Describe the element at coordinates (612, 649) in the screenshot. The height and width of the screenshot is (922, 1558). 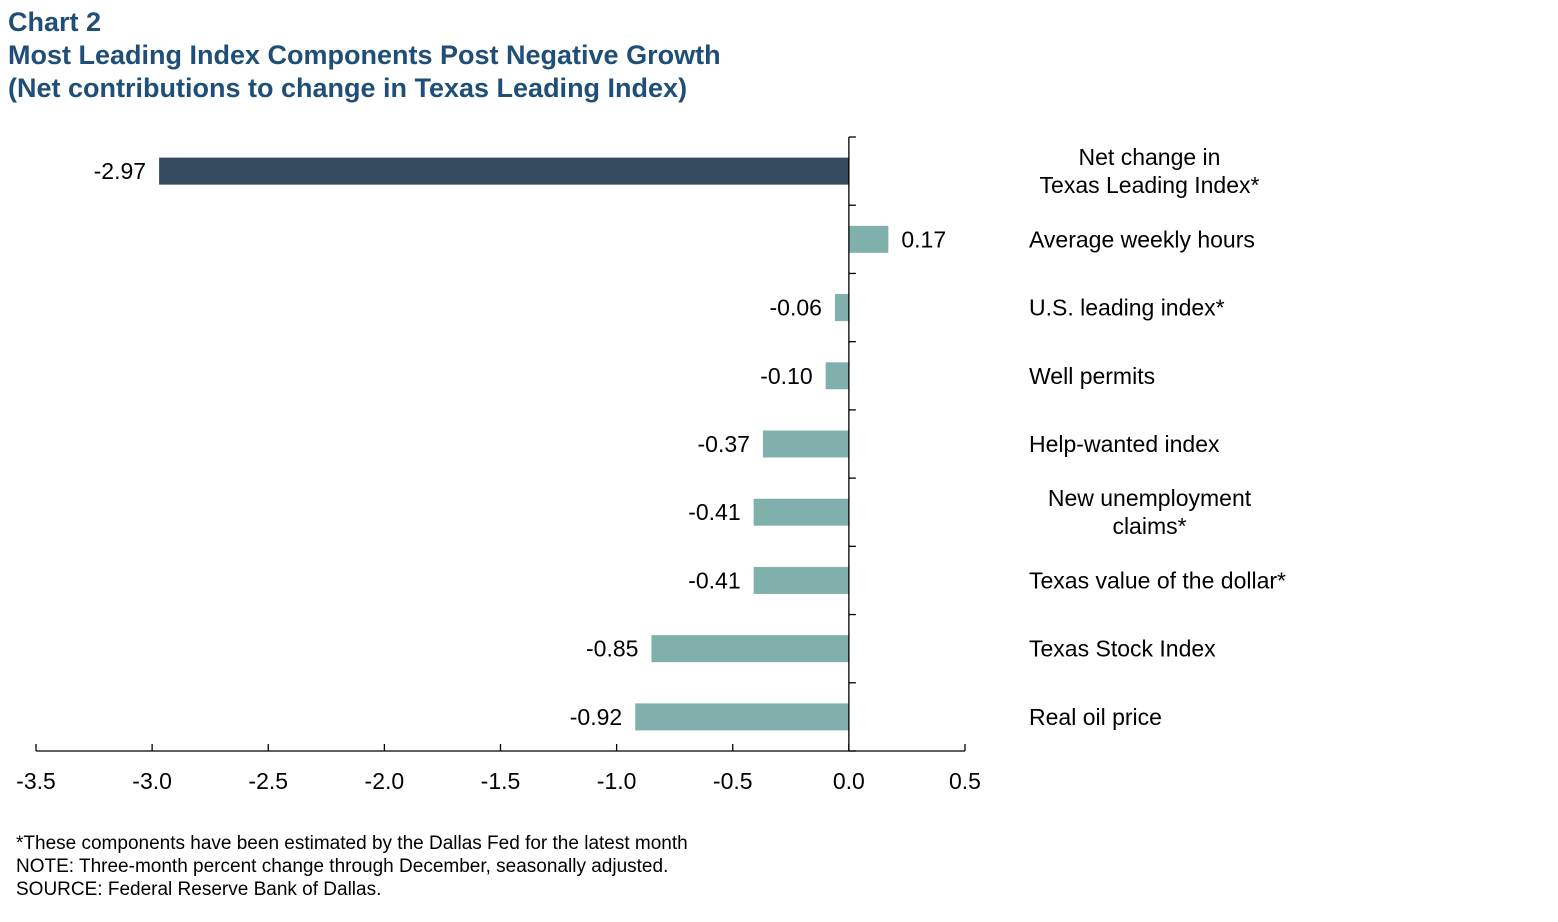
I see `value-label: -0.85` at that location.